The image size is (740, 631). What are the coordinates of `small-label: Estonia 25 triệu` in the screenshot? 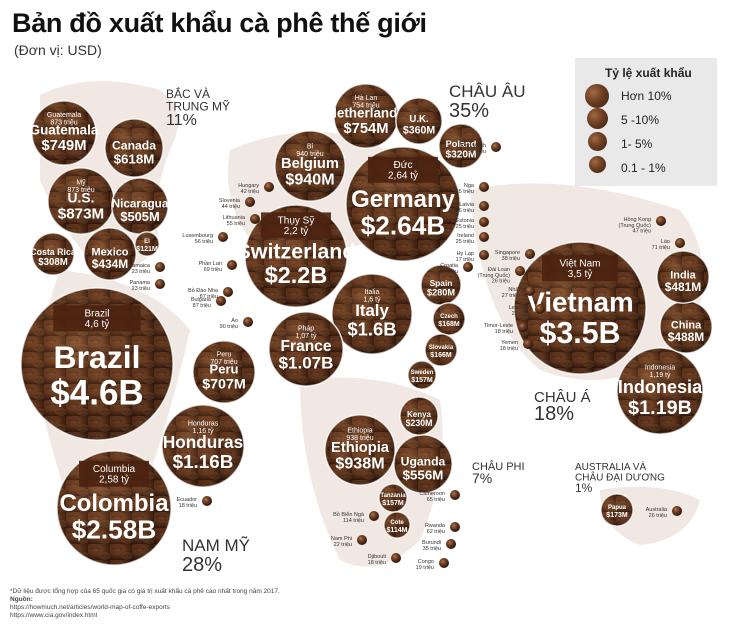 It's located at (465, 224).